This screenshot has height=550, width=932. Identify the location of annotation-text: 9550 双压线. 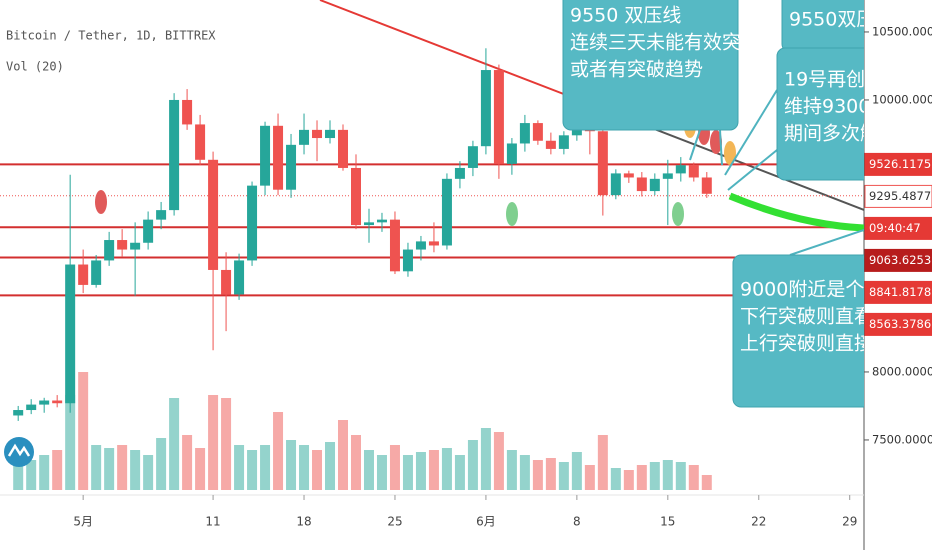
(625, 16).